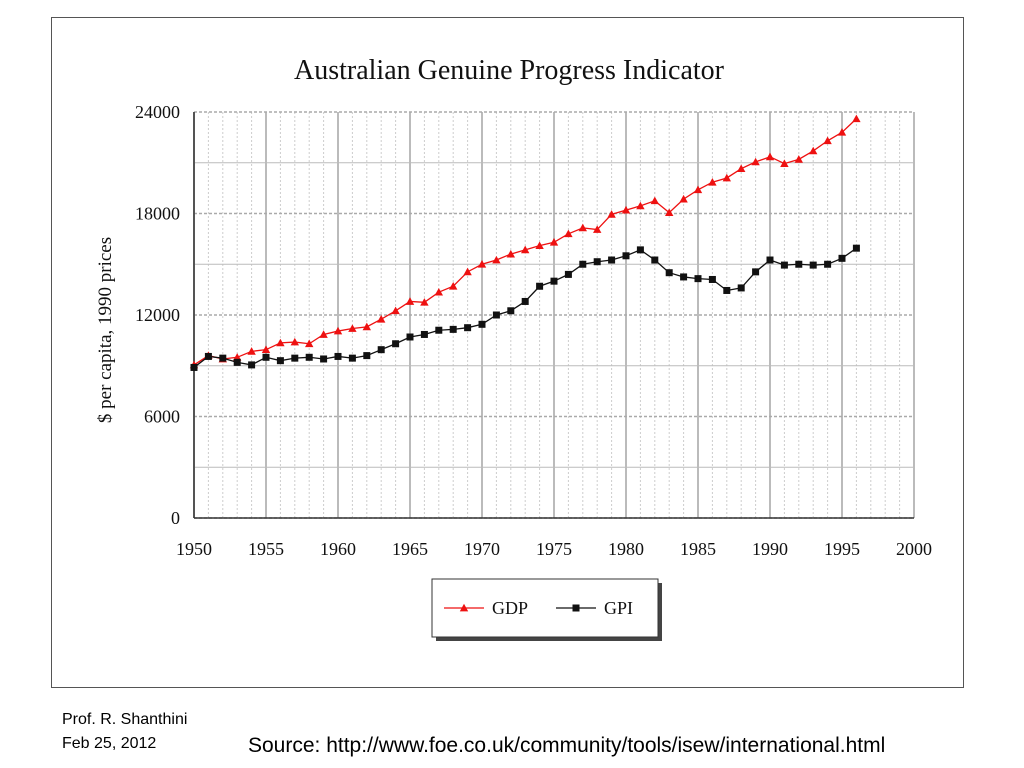 This screenshot has width=1024, height=768. Describe the element at coordinates (157, 315) in the screenshot. I see `y-tick-label: 12000` at that location.